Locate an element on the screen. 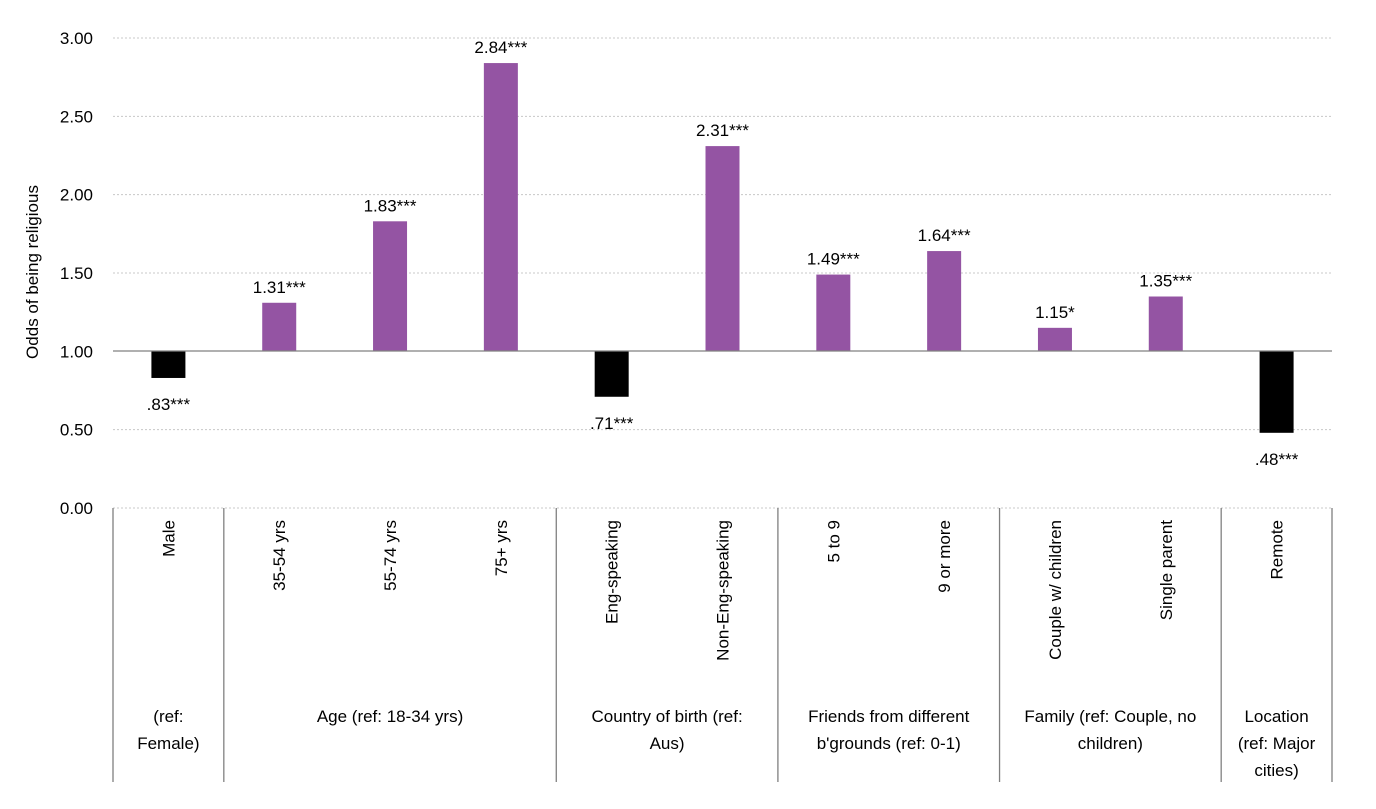 The width and height of the screenshot is (1376, 809). group-label: Friends from different is located at coordinates (889, 716).